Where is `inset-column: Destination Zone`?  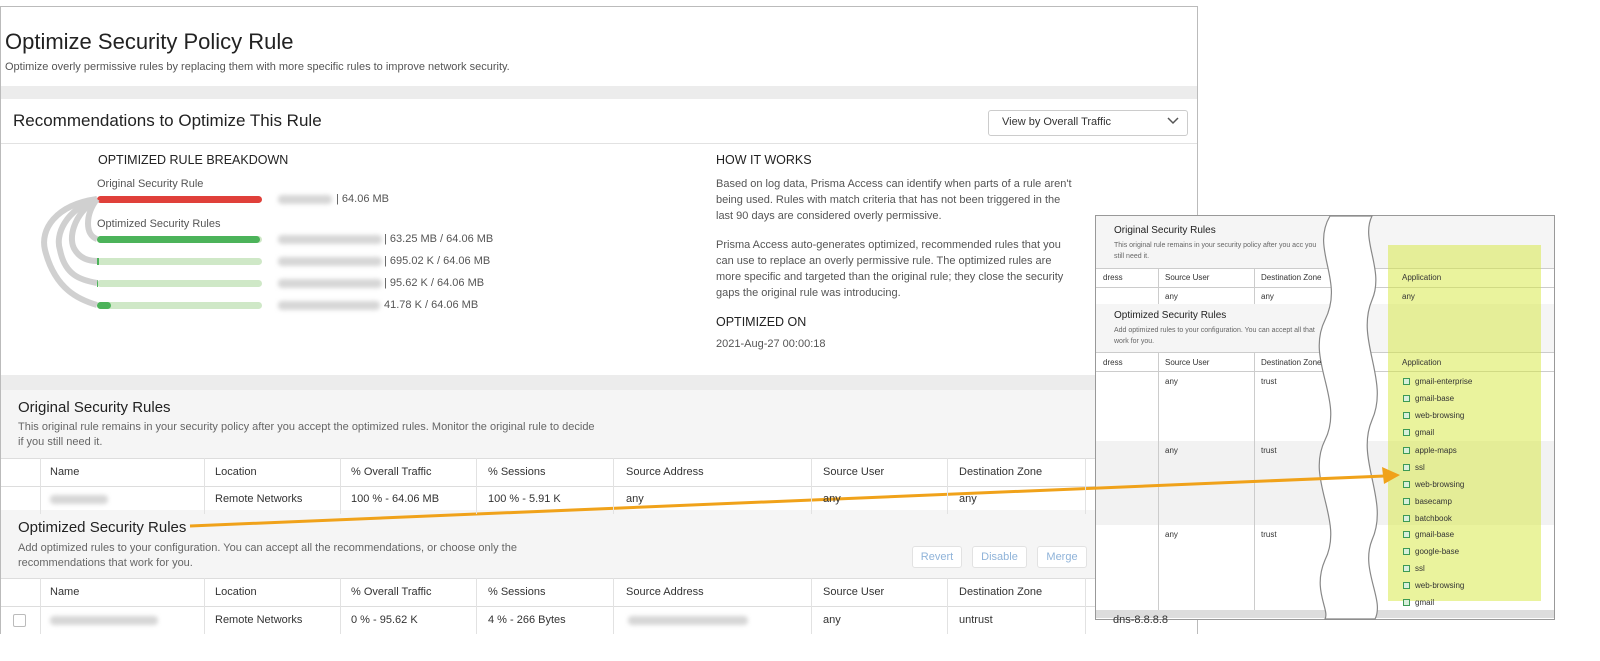 inset-column: Destination Zone is located at coordinates (1291, 362).